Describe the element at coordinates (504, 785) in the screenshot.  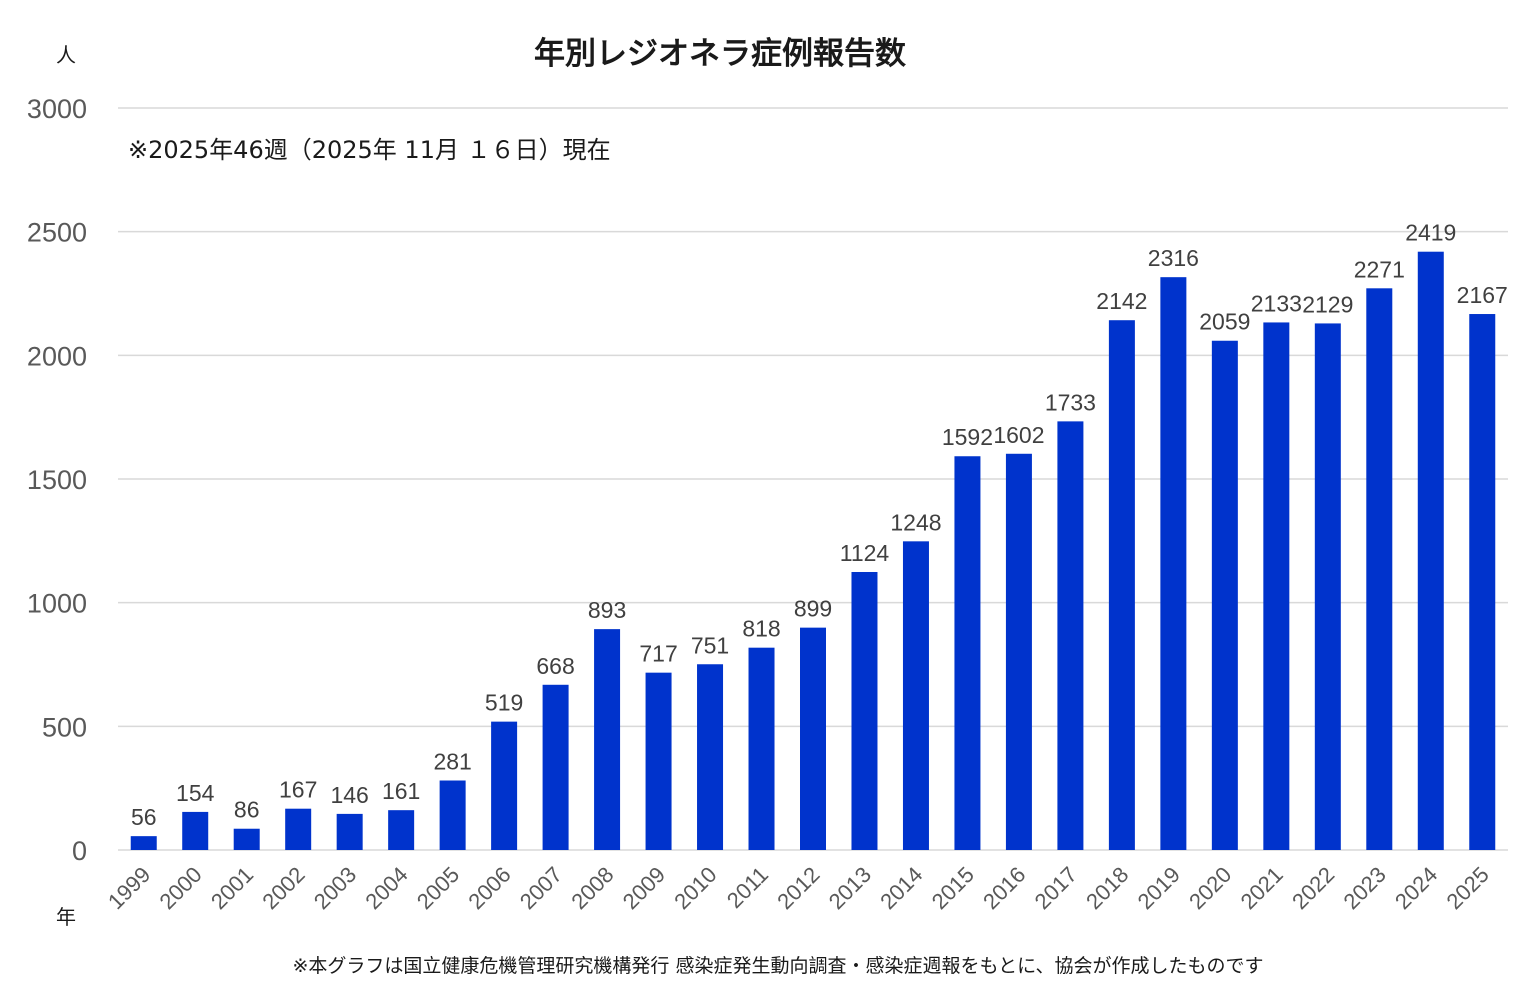
I see `bar-2006` at that location.